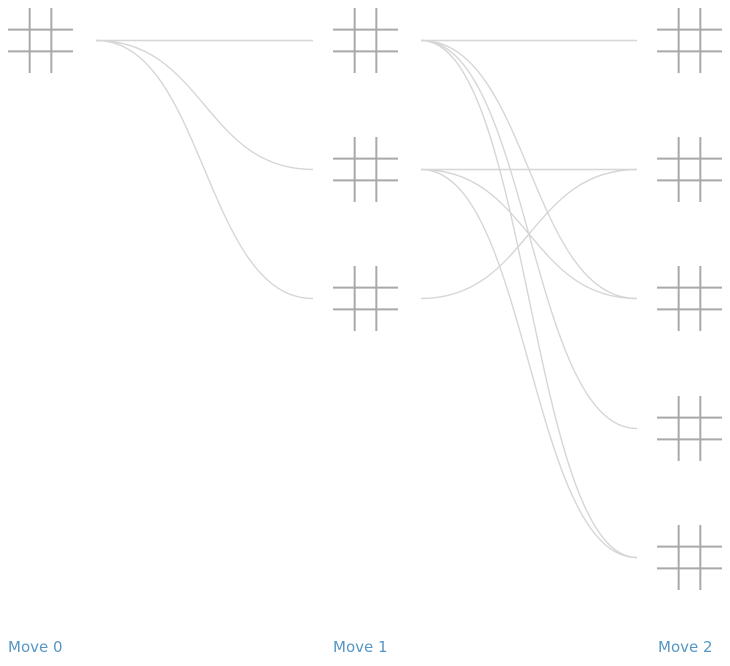 This screenshot has width=730, height=666. I want to click on column-label-move-0: Move 0, so click(35, 647).